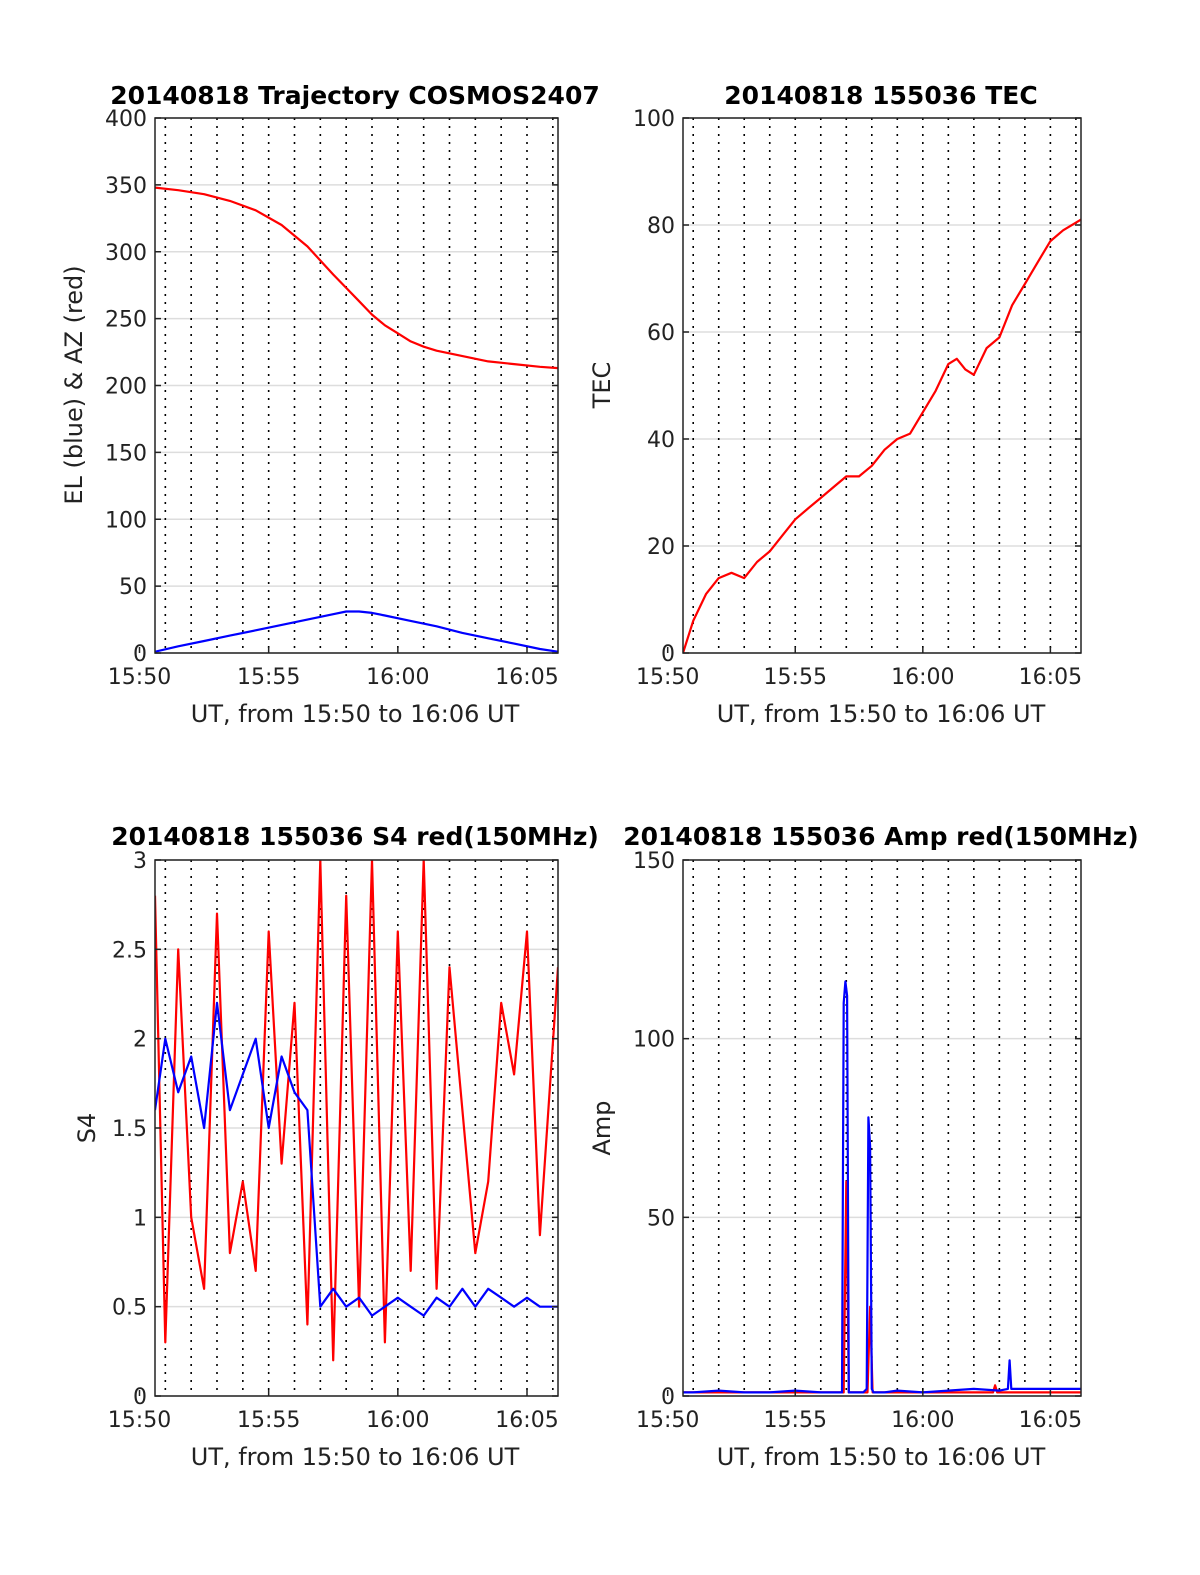 Image resolution: width=1200 pixels, height=1575 pixels. I want to click on tec-xtick-label-3: 16:05, so click(1050, 677).